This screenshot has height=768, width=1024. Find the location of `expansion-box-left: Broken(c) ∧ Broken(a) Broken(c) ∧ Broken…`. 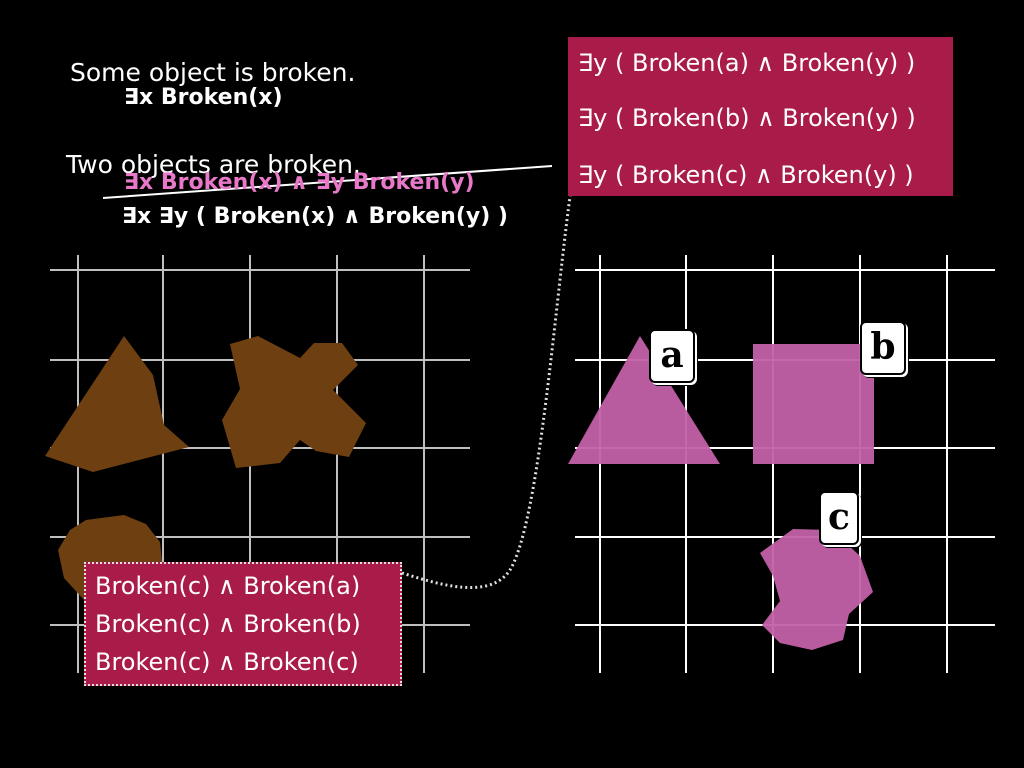

expansion-box-left: Broken(c) ∧ Broken(a) Broken(c) ∧ Broken… is located at coordinates (243, 624).